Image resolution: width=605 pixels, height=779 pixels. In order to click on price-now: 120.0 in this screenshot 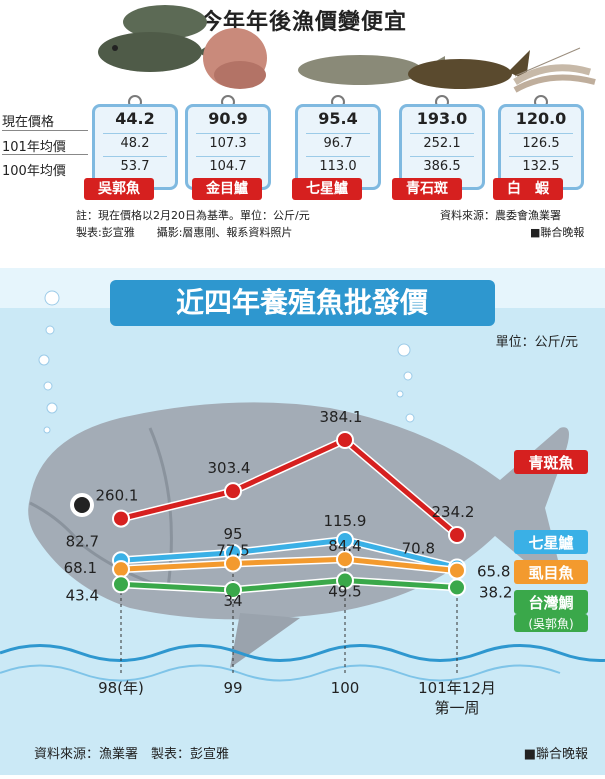, I will do `click(541, 118)`.